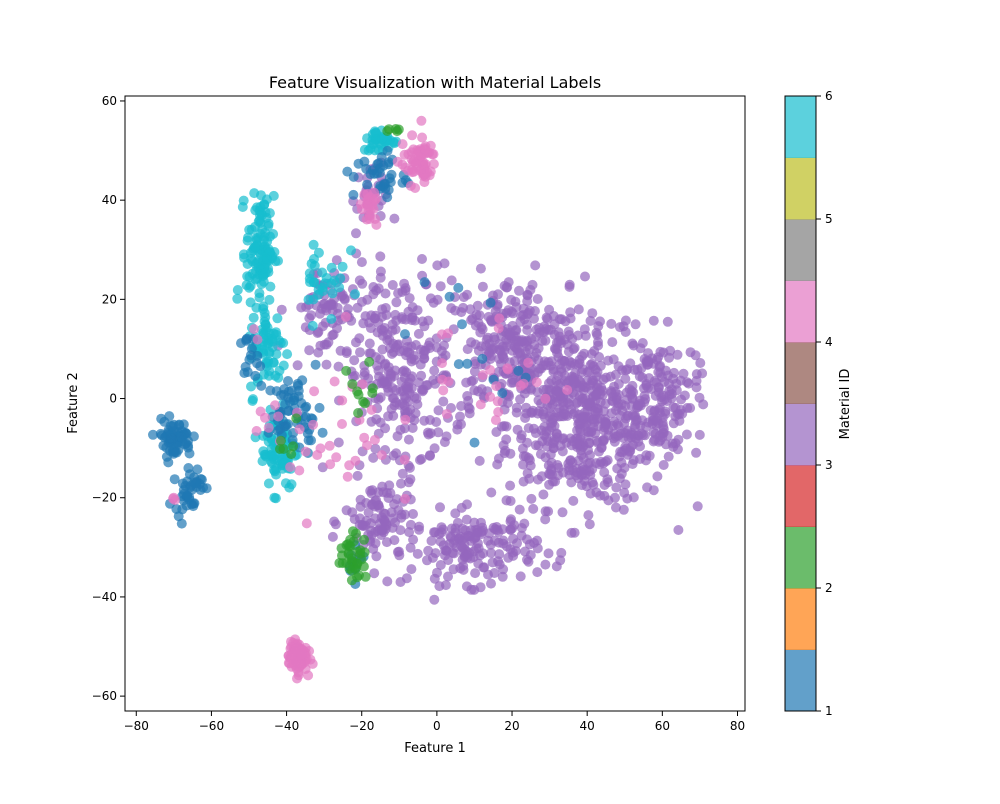 The width and height of the screenshot is (1000, 804). I want to click on colorbar-tick-label: 4, so click(829, 342).